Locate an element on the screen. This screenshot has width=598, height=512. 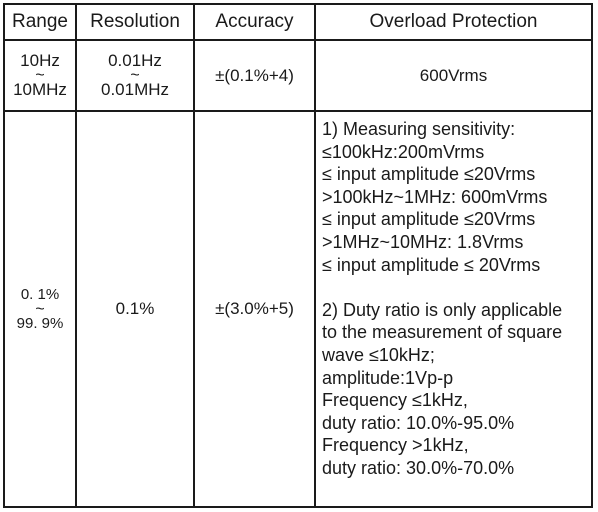
row2-range: 0. 1% ~ 99. 9% is located at coordinates (40, 309).